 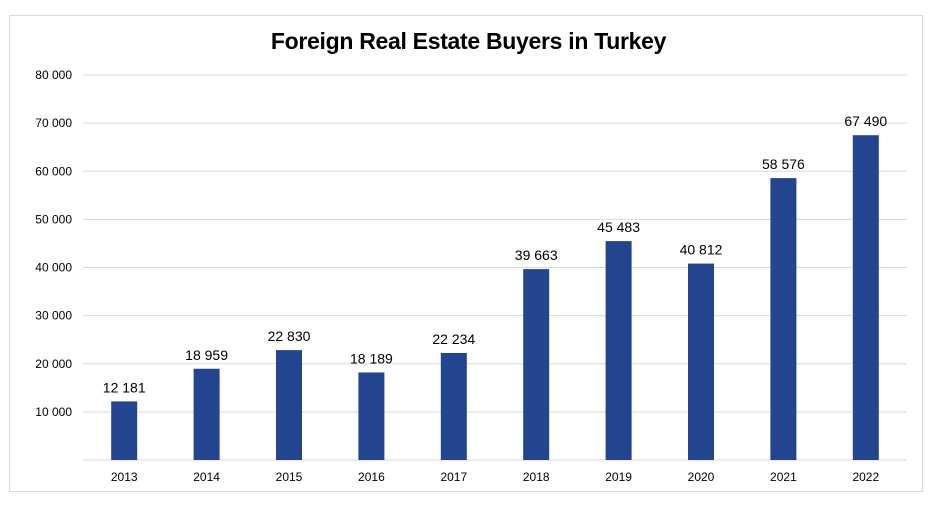 I want to click on x-tick-label: 2020, so click(x=701, y=477).